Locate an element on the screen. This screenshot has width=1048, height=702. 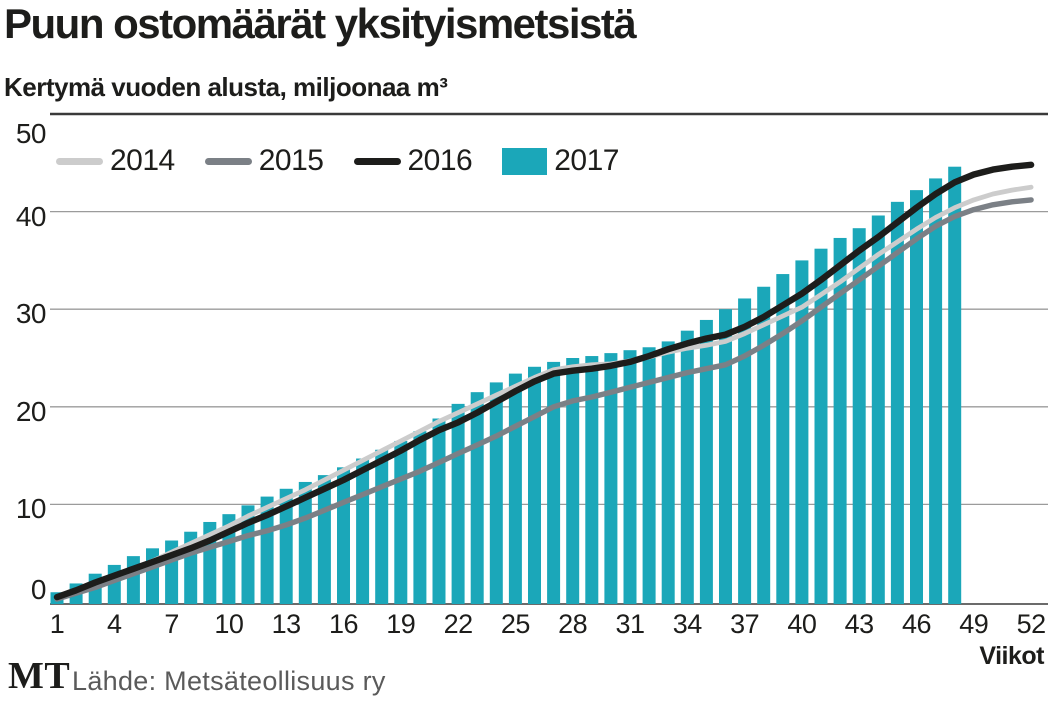
source-text: Lähde: Metsäteollisuus ry is located at coordinates (229, 681).